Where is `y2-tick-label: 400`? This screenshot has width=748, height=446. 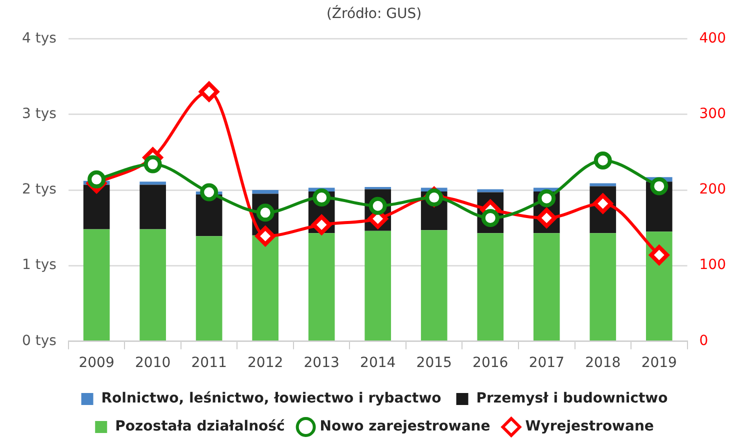 y2-tick-label: 400 is located at coordinates (712, 38).